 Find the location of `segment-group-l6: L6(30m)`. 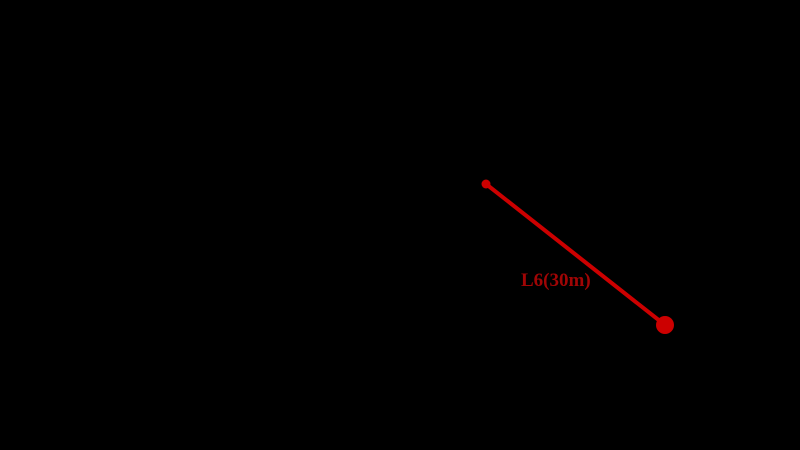

segment-group-l6: L6(30m) is located at coordinates (578, 257).